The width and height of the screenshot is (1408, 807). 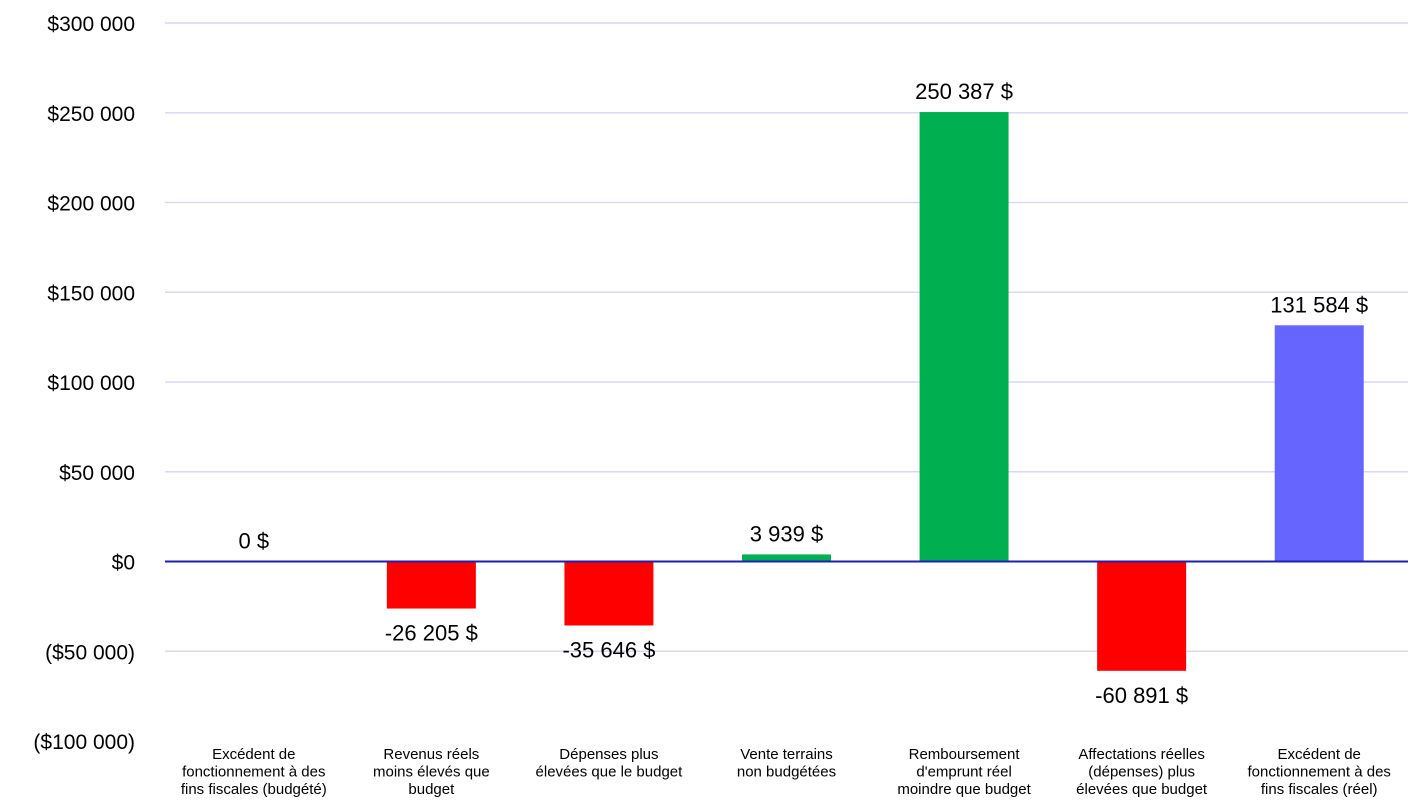 What do you see at coordinates (97, 473) in the screenshot?
I see `y-tick-label: $50 000` at bounding box center [97, 473].